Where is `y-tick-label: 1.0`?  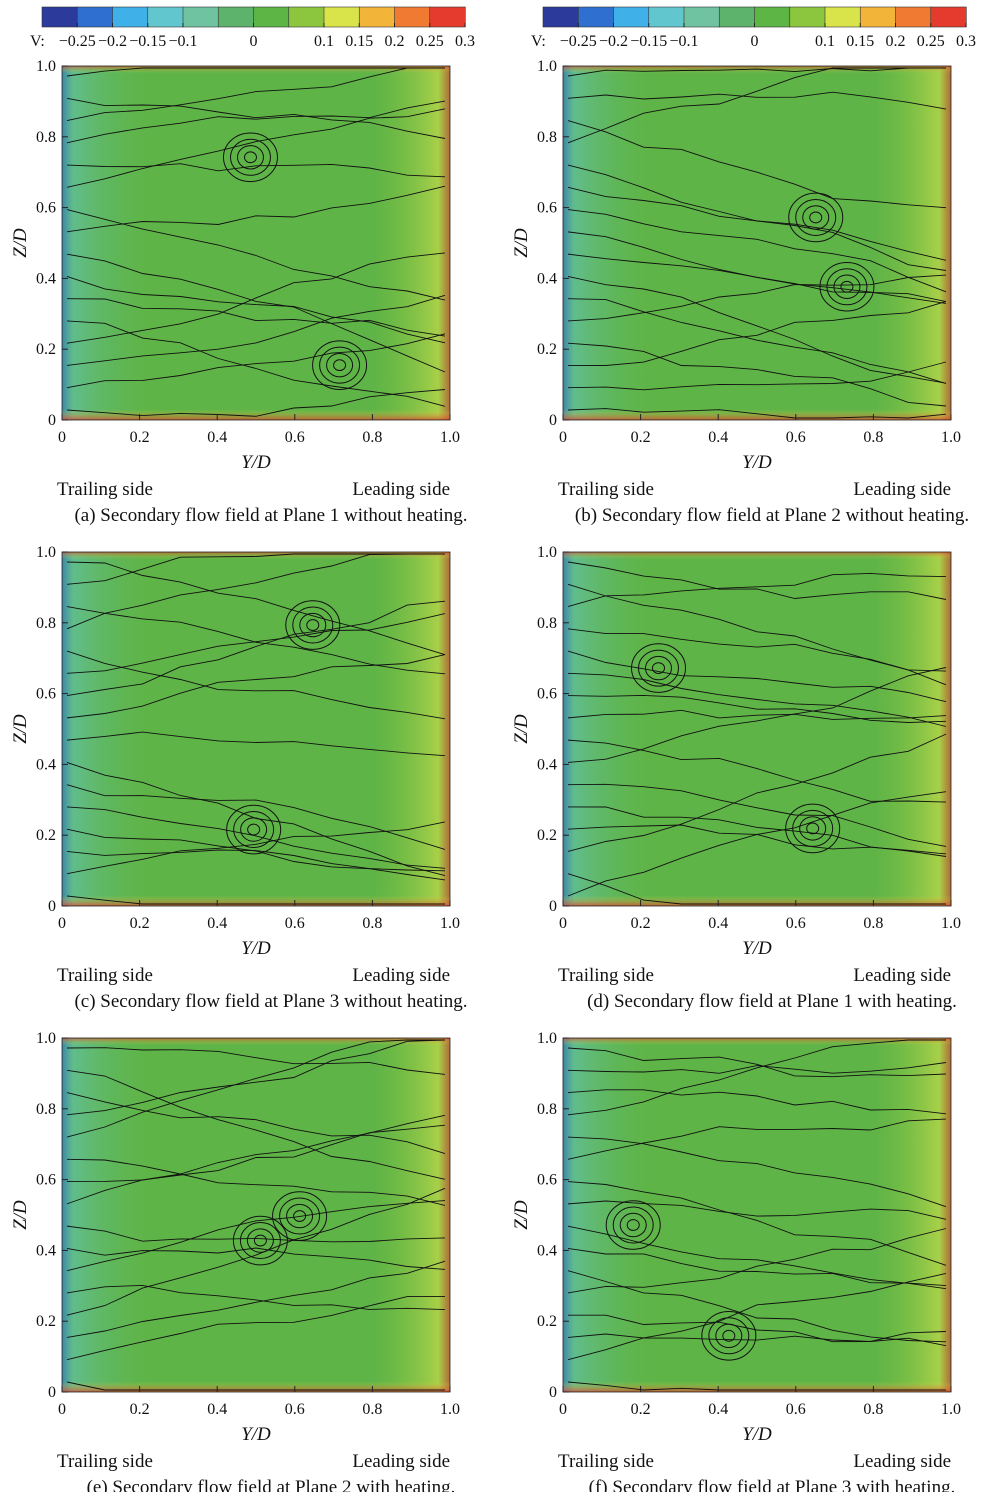
y-tick-label: 1.0 is located at coordinates (547, 66).